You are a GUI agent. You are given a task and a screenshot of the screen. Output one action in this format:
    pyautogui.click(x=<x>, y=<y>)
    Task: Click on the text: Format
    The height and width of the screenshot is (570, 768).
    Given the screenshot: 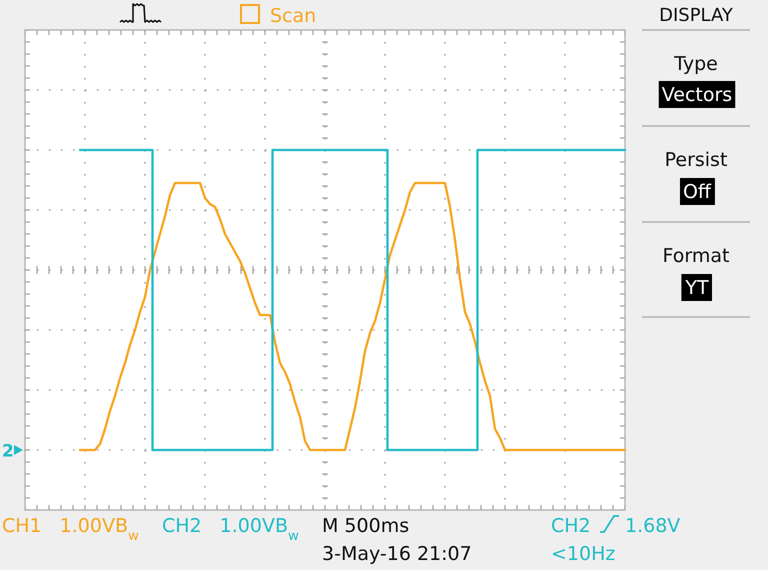 What is the action you would take?
    pyautogui.click(x=696, y=256)
    